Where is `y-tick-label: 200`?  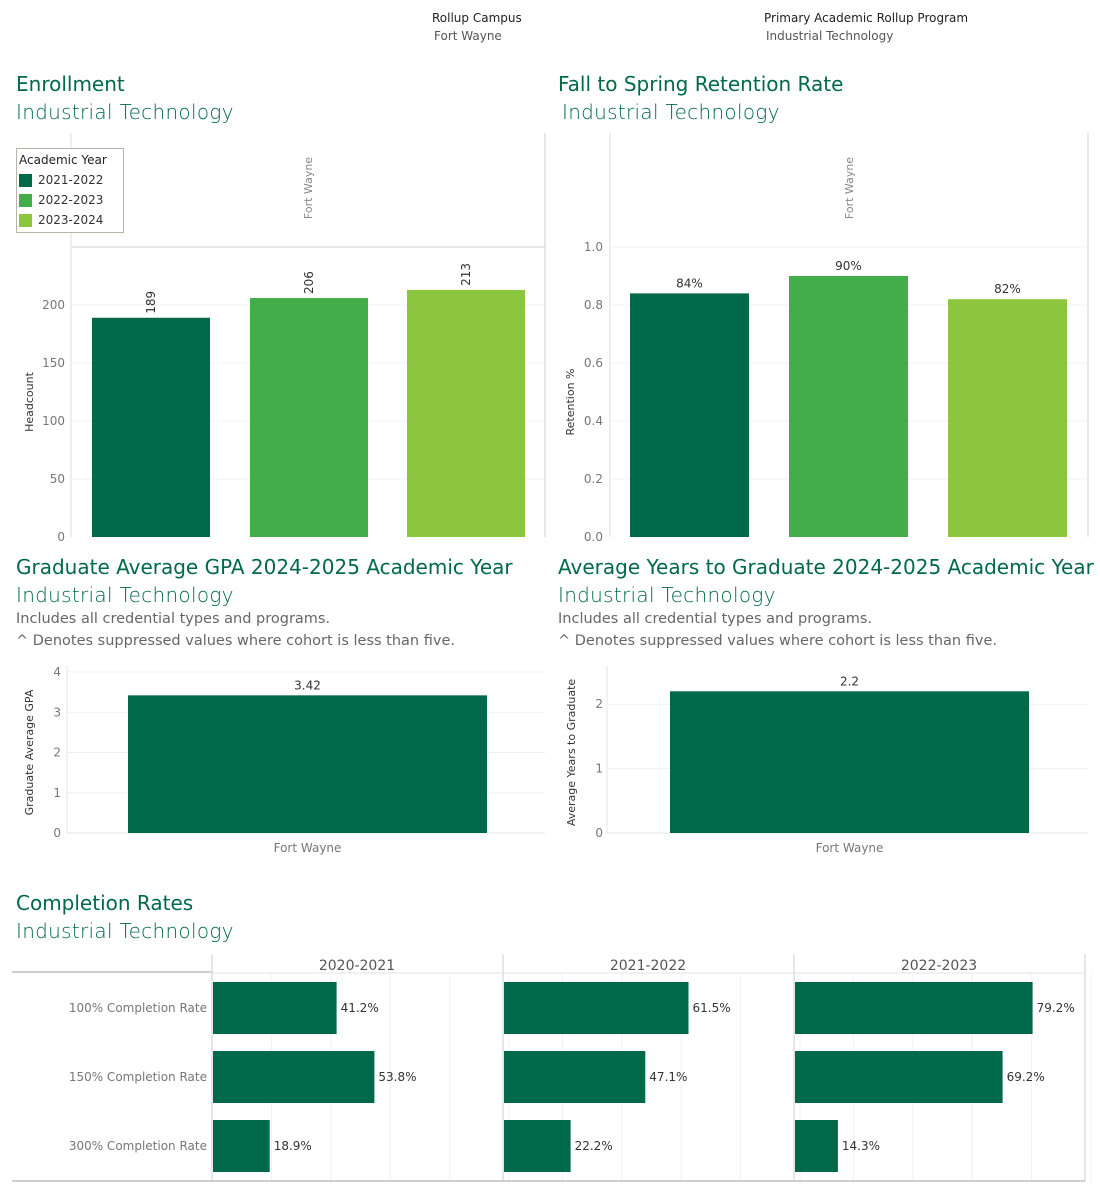 y-tick-label: 200 is located at coordinates (53, 305).